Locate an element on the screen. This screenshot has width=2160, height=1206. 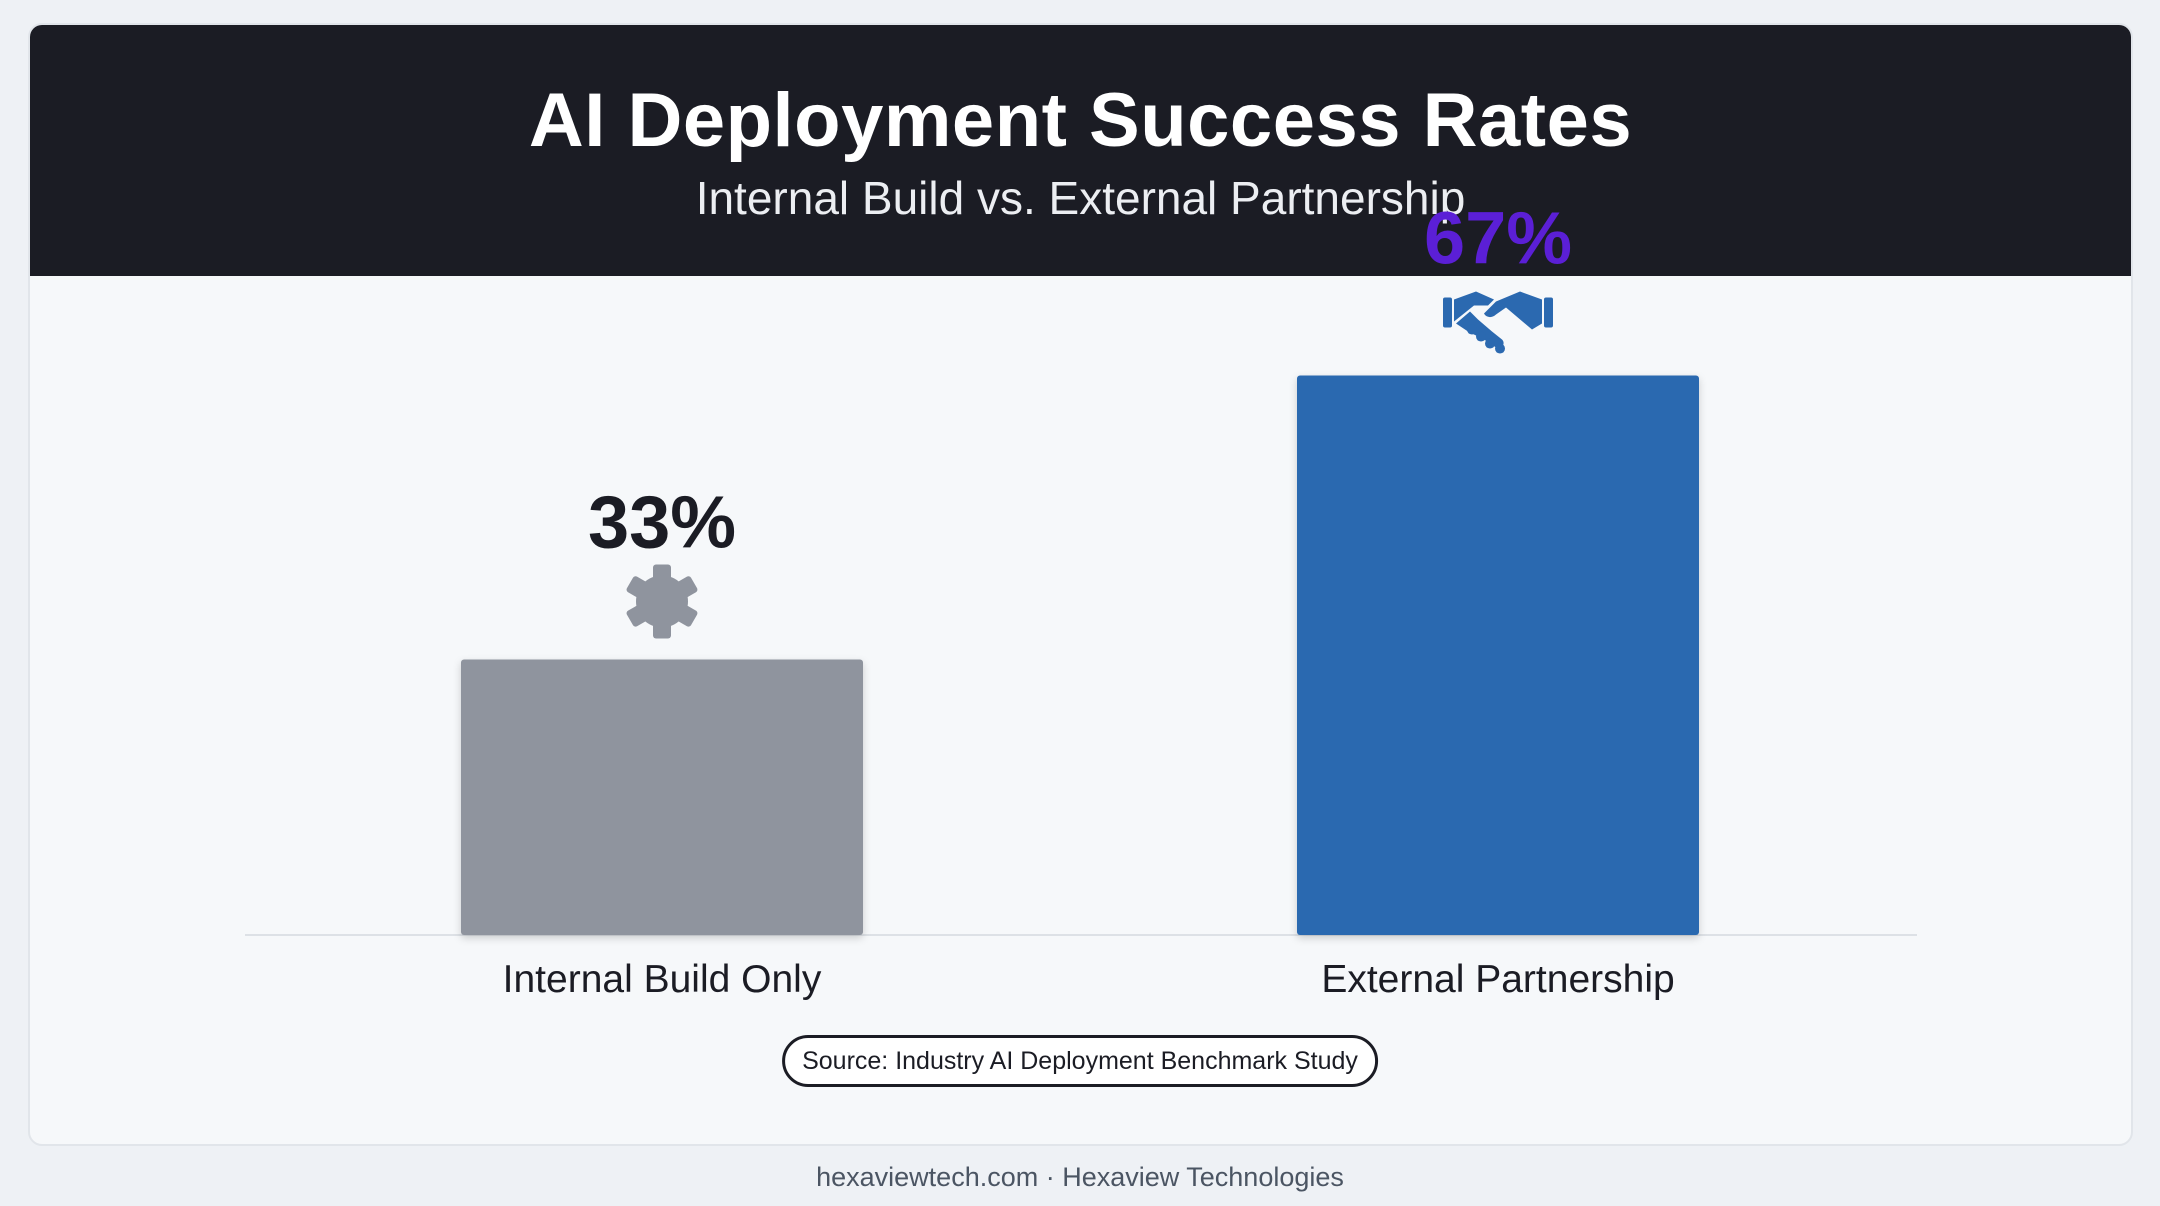
category-label: External Partnership is located at coordinates (1497, 979).